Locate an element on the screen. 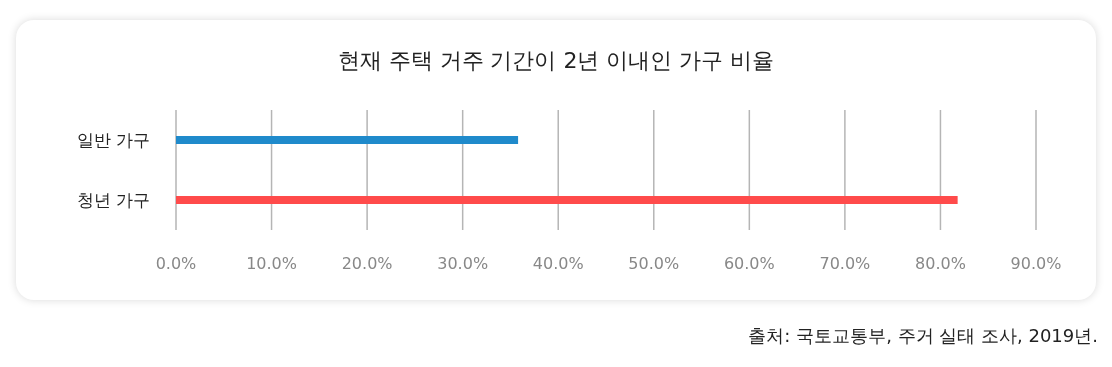 The width and height of the screenshot is (1112, 367). source-note: 출처: 국토교통부, 주거 실태 조사, 2019년. is located at coordinates (923, 336).